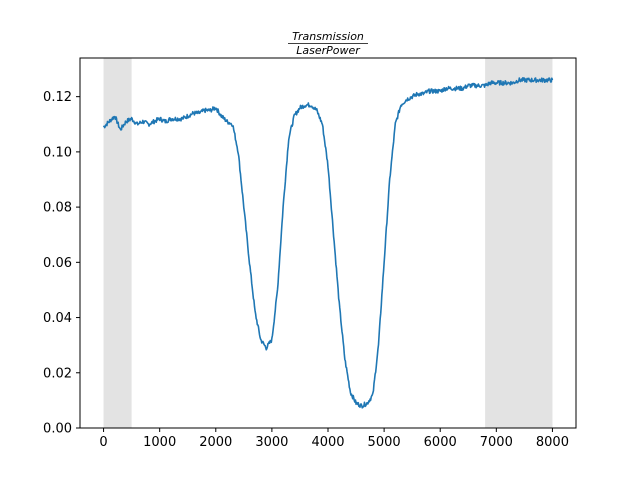  What do you see at coordinates (327, 442) in the screenshot?
I see `x-tick-label: 4000` at bounding box center [327, 442].